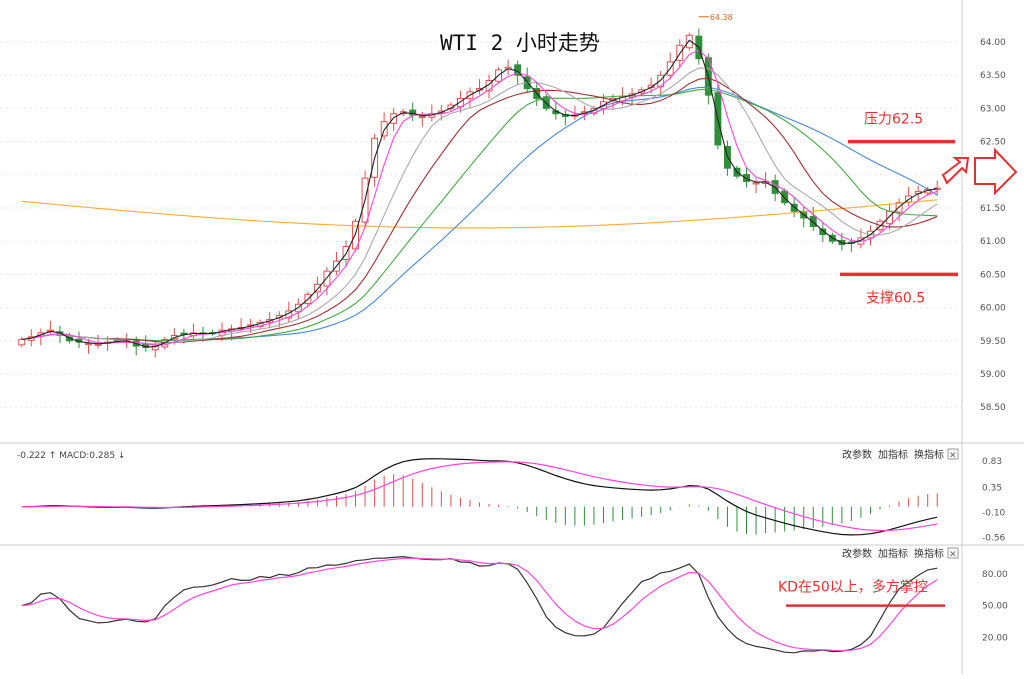 The height and width of the screenshot is (679, 1024). What do you see at coordinates (721, 17) in the screenshot?
I see `peak-label: 64.38` at bounding box center [721, 17].